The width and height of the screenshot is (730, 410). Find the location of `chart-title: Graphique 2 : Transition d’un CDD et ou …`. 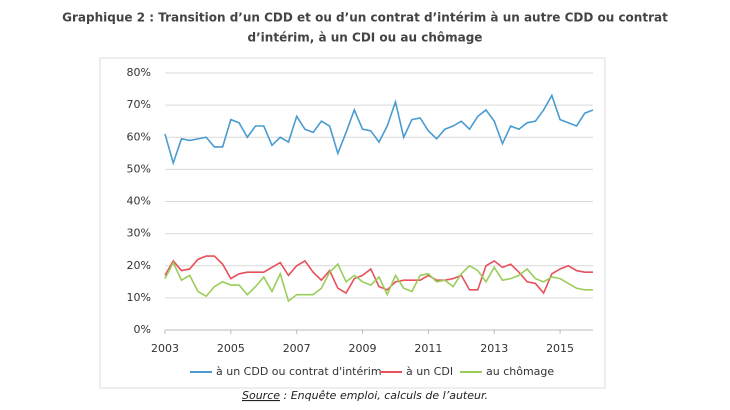

chart-title: Graphique 2 : Transition d’un CDD et ou … is located at coordinates (365, 18).